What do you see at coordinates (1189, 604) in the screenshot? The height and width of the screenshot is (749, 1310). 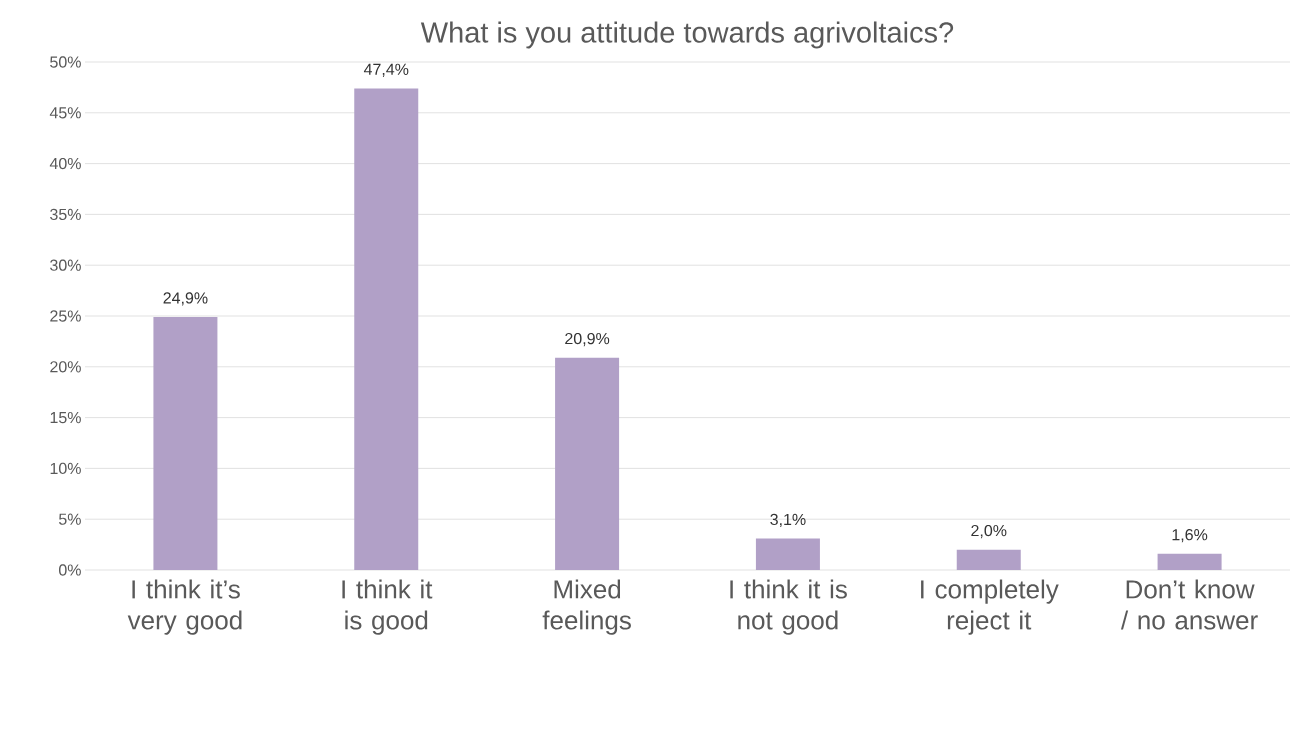 I see `x-tick-label: Don’t know / no answer` at bounding box center [1189, 604].